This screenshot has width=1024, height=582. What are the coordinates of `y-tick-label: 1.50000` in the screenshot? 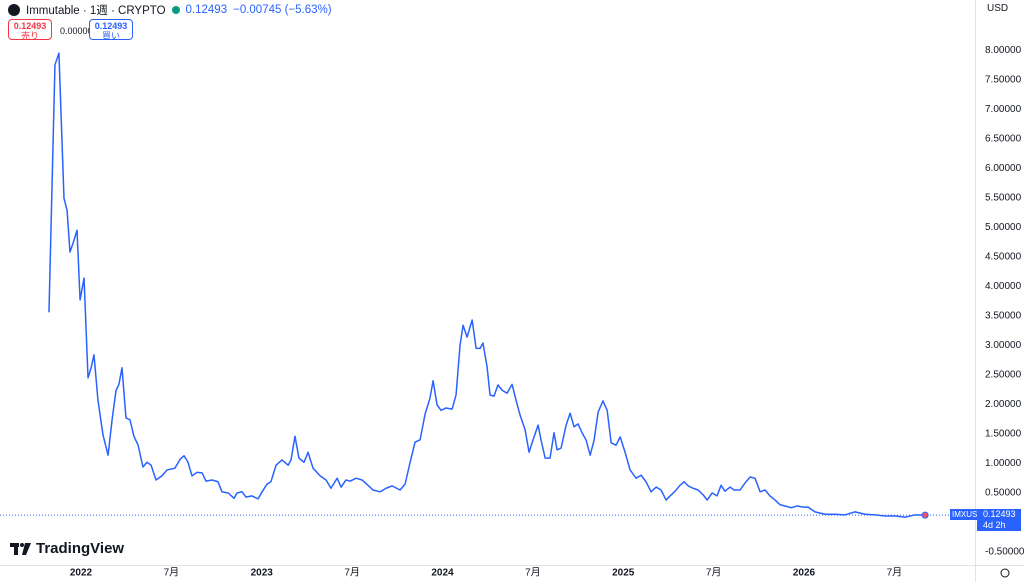 It's located at (1003, 434).